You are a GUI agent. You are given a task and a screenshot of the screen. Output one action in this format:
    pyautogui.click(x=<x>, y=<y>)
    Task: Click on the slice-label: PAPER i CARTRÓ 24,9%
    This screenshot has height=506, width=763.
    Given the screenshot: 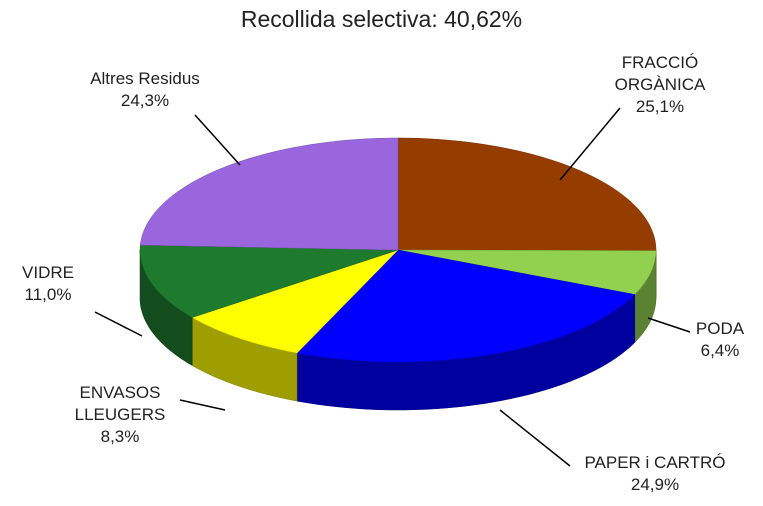 What is the action you would take?
    pyautogui.click(x=655, y=474)
    